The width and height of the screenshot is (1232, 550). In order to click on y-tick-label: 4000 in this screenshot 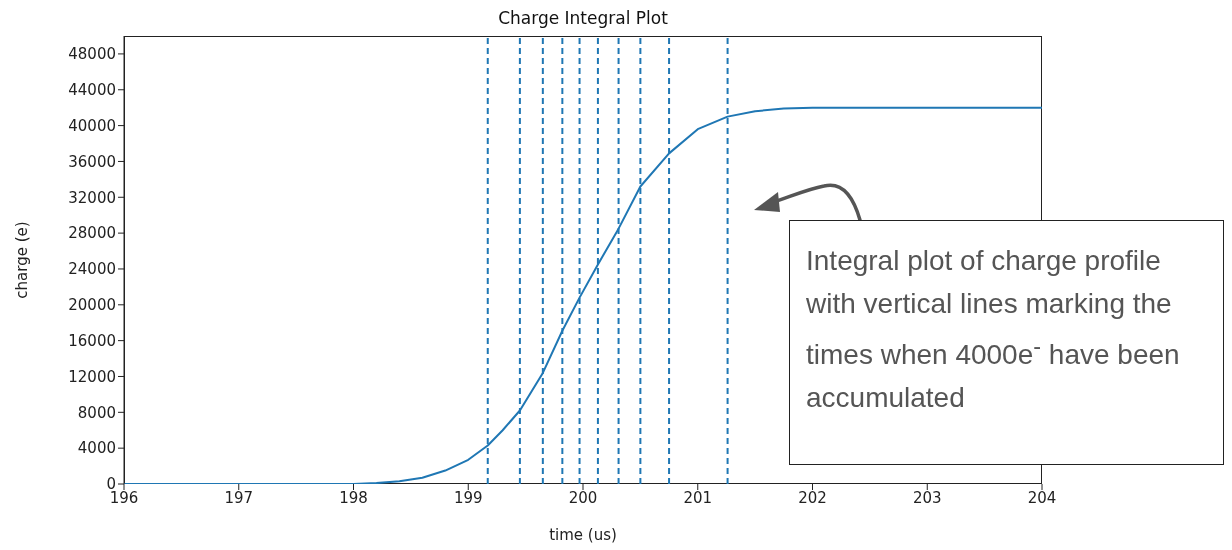, I will do `click(96, 448)`.